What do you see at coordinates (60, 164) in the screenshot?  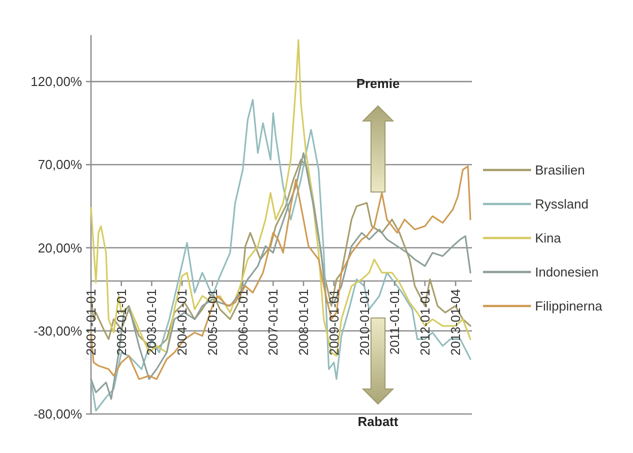 I see `y-tick-label: 70,00%` at bounding box center [60, 164].